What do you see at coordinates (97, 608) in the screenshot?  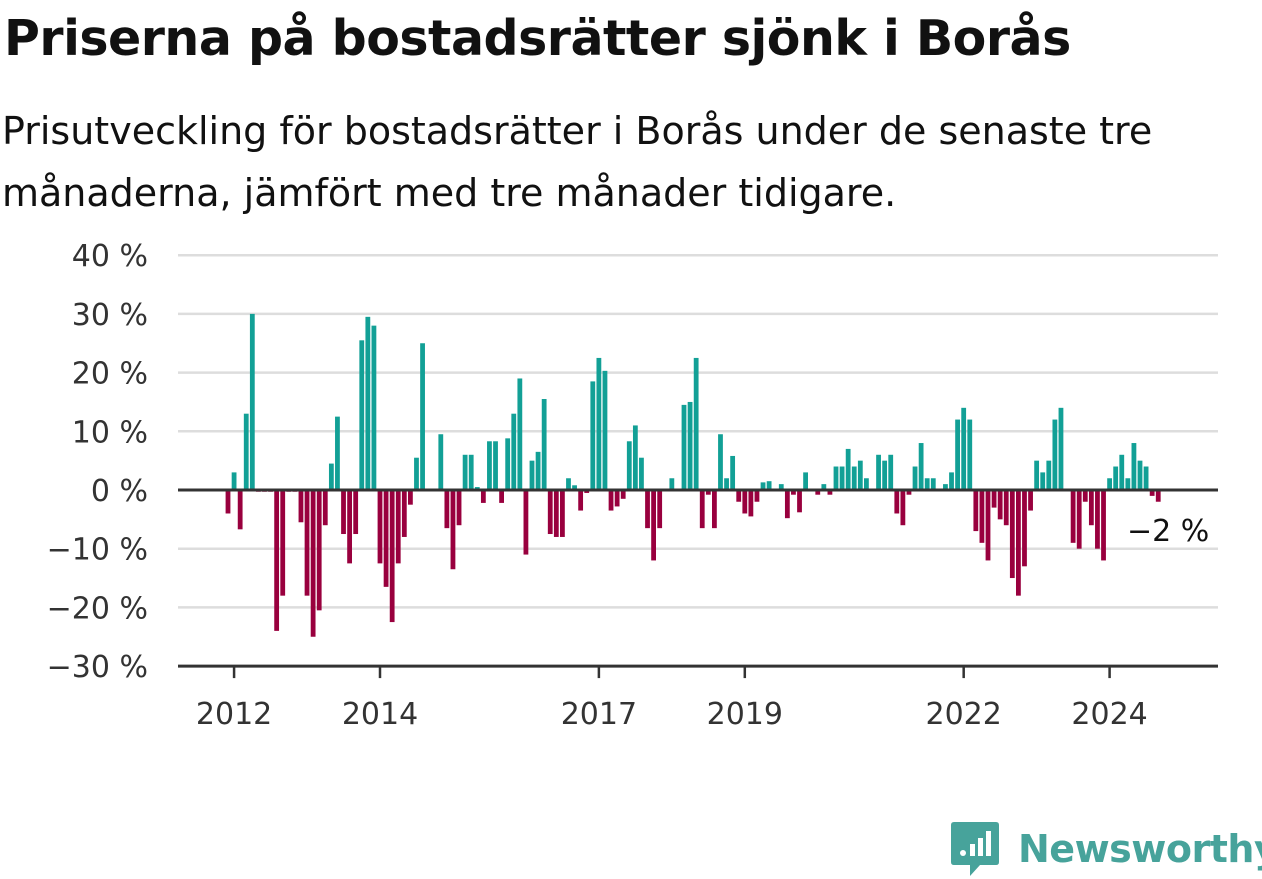 I see `y-tick-label: −20 %` at bounding box center [97, 608].